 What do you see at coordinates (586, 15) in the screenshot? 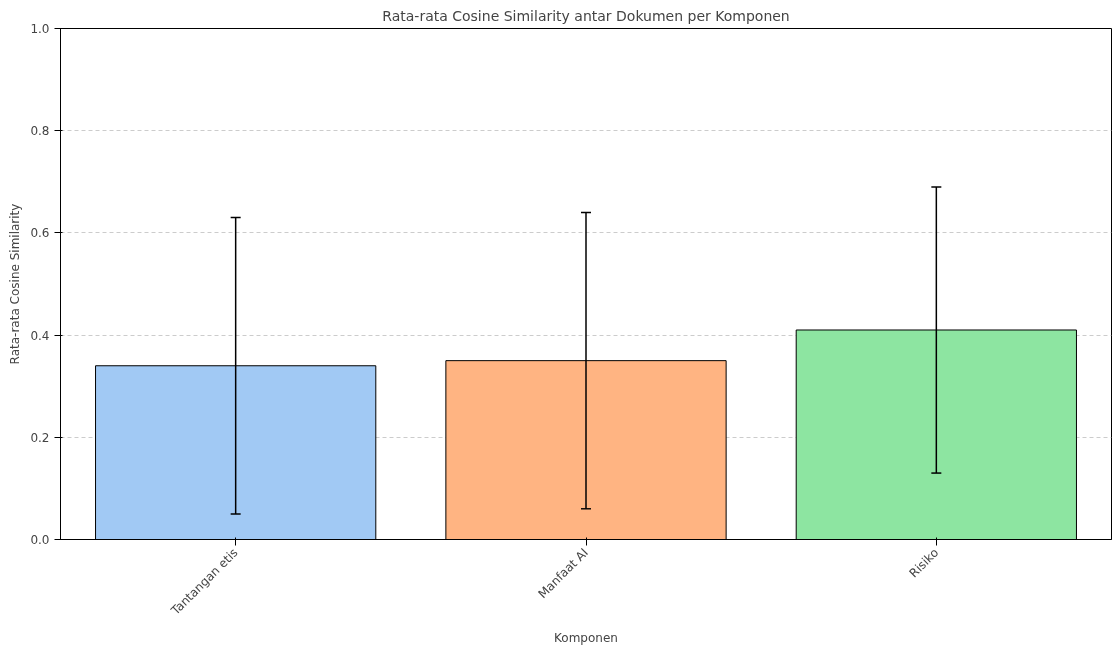
I see `chart-title: Rata-rata Cosine Similarity antar Dokumen per Komponen` at bounding box center [586, 15].